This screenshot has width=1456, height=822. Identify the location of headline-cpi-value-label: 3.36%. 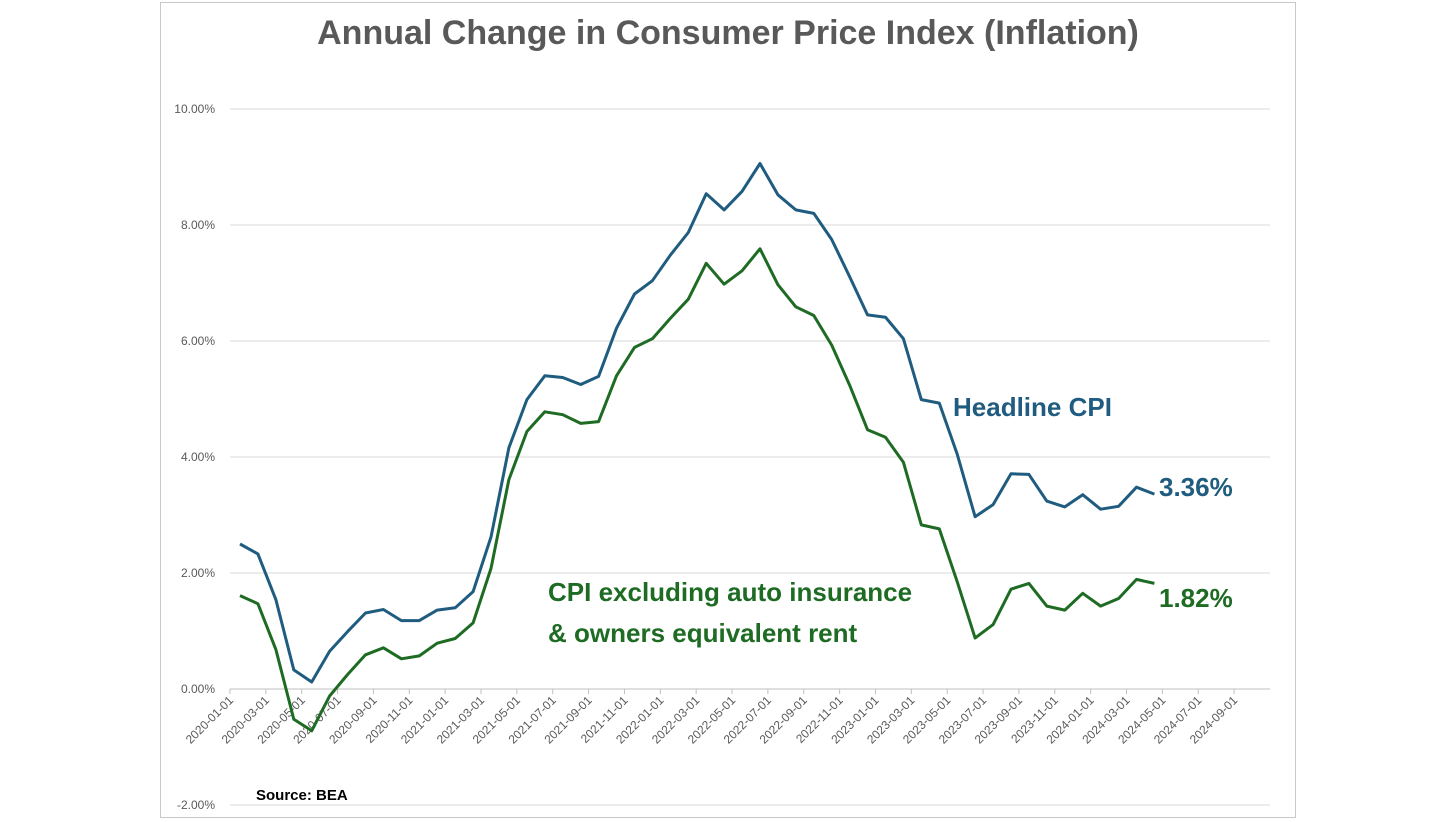
(1196, 487).